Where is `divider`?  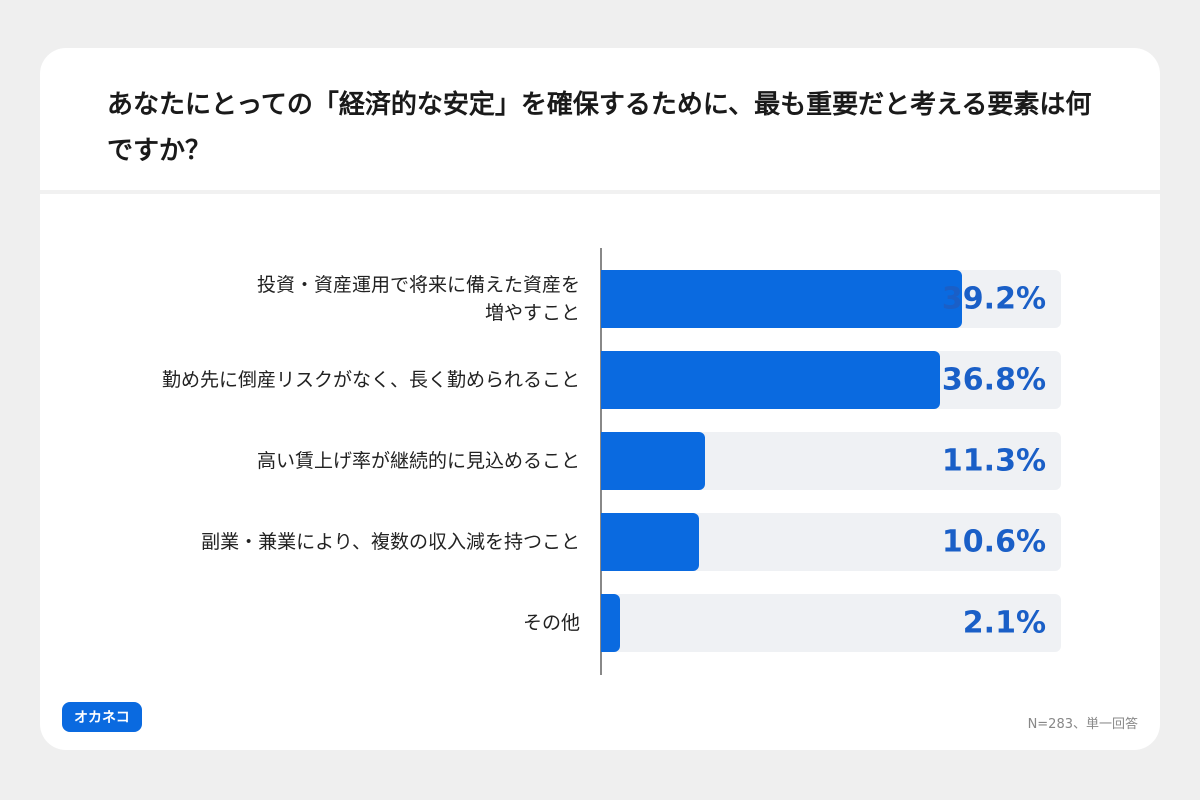
divider is located at coordinates (600, 192).